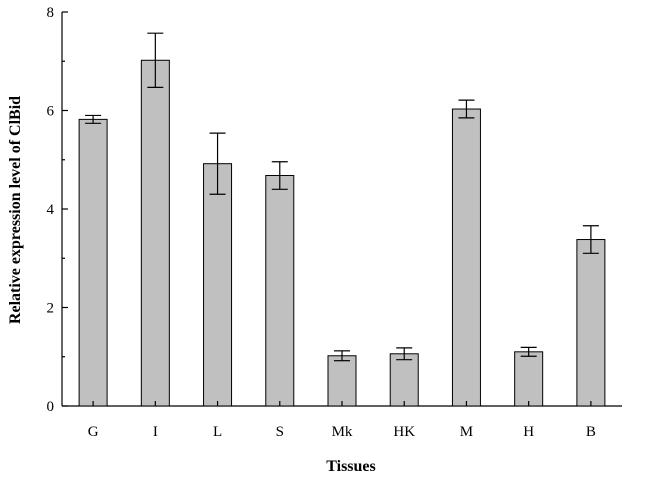  I want to click on y-tick-label: 6, so click(51, 112).